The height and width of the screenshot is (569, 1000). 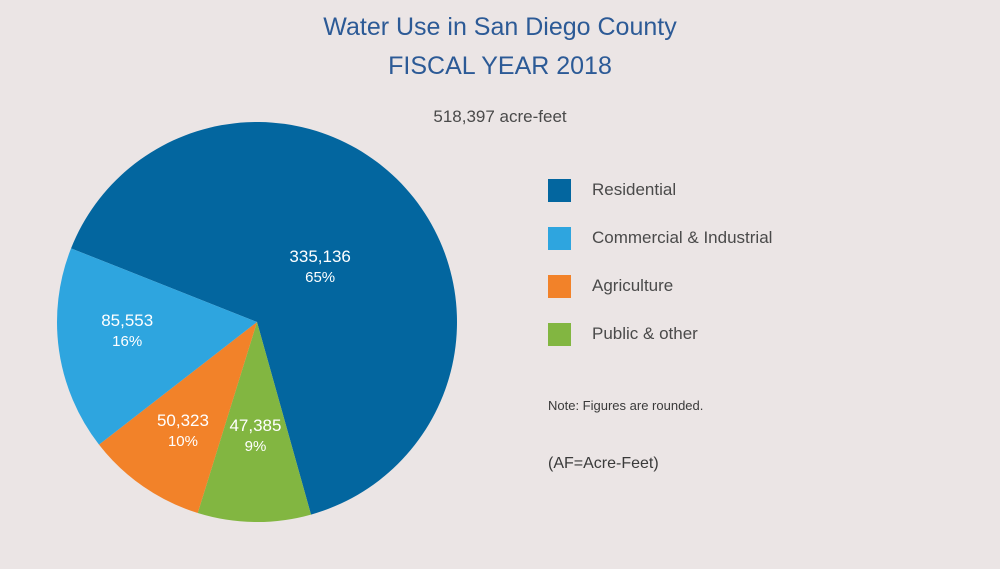 I want to click on legend-label-commercial-industrial: Commercial & Industrial, so click(x=682, y=237).